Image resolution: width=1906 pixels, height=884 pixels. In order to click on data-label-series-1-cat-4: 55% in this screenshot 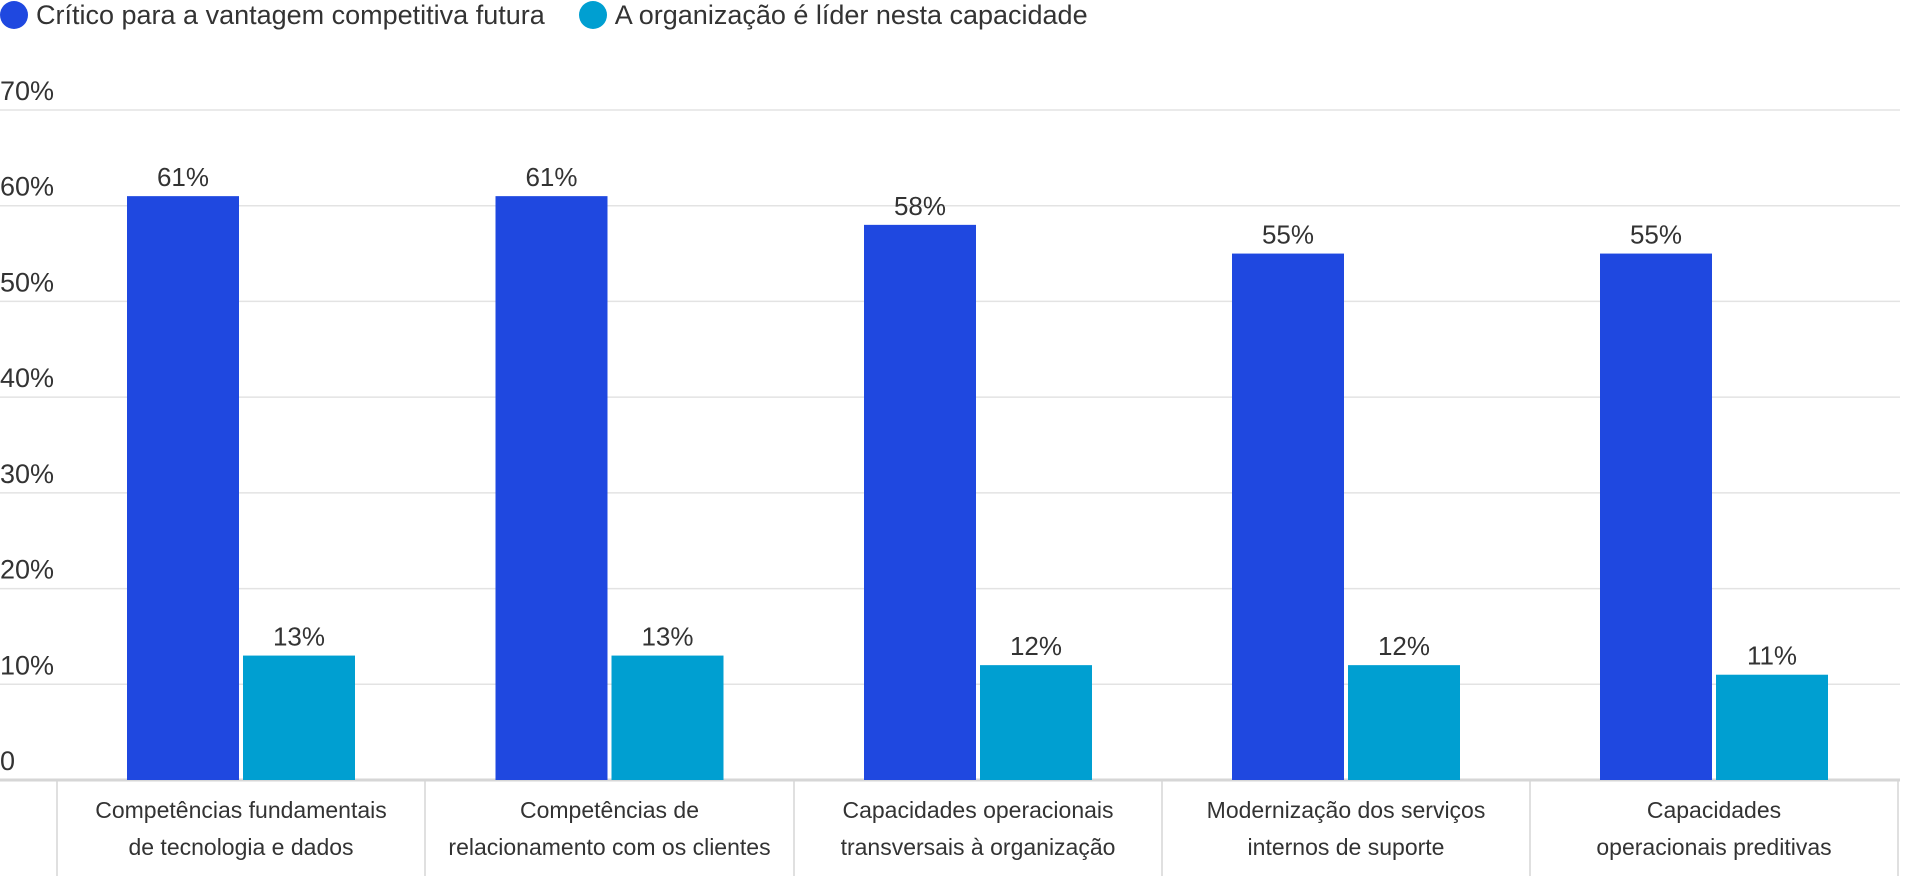, I will do `click(1288, 235)`.